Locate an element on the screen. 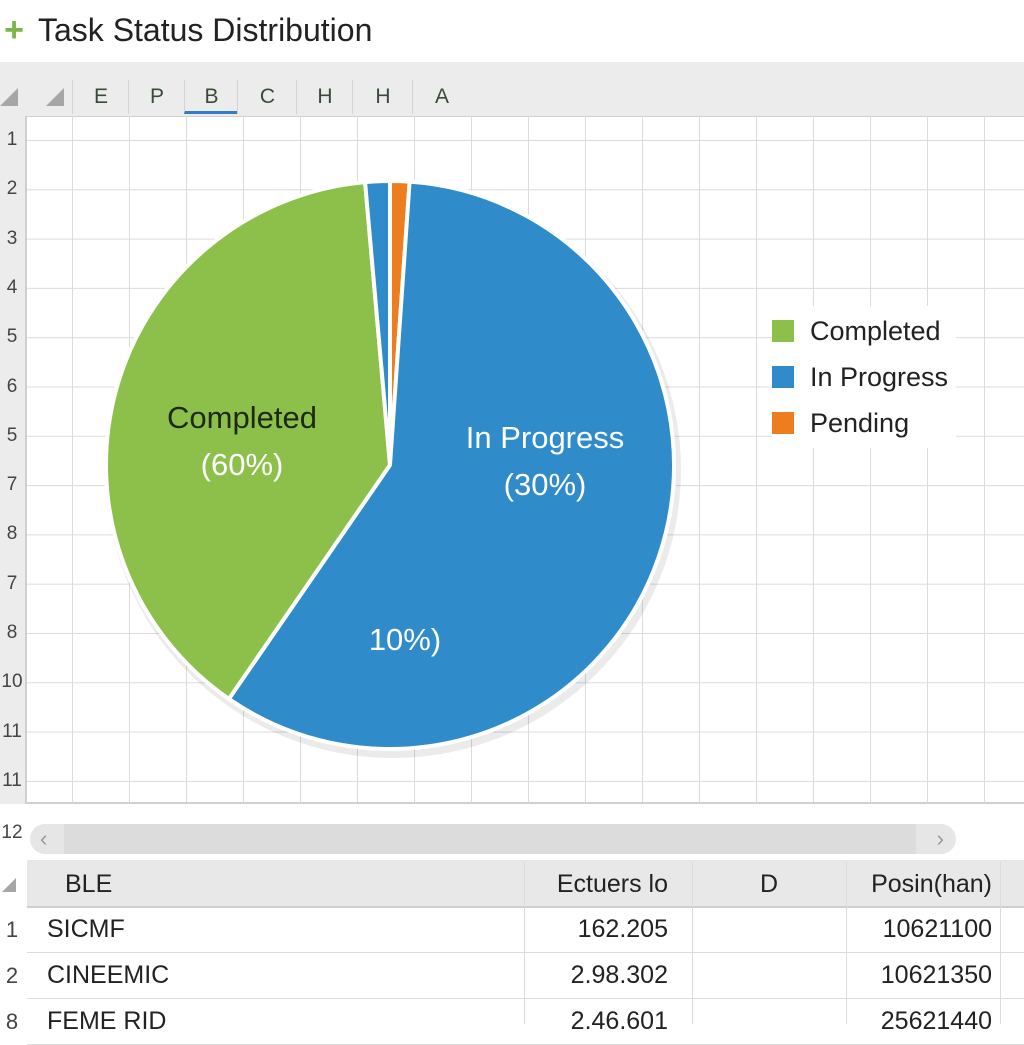 Image resolution: width=1024 pixels, height=1045 pixels. slice-label: In Progress is located at coordinates (545, 437).